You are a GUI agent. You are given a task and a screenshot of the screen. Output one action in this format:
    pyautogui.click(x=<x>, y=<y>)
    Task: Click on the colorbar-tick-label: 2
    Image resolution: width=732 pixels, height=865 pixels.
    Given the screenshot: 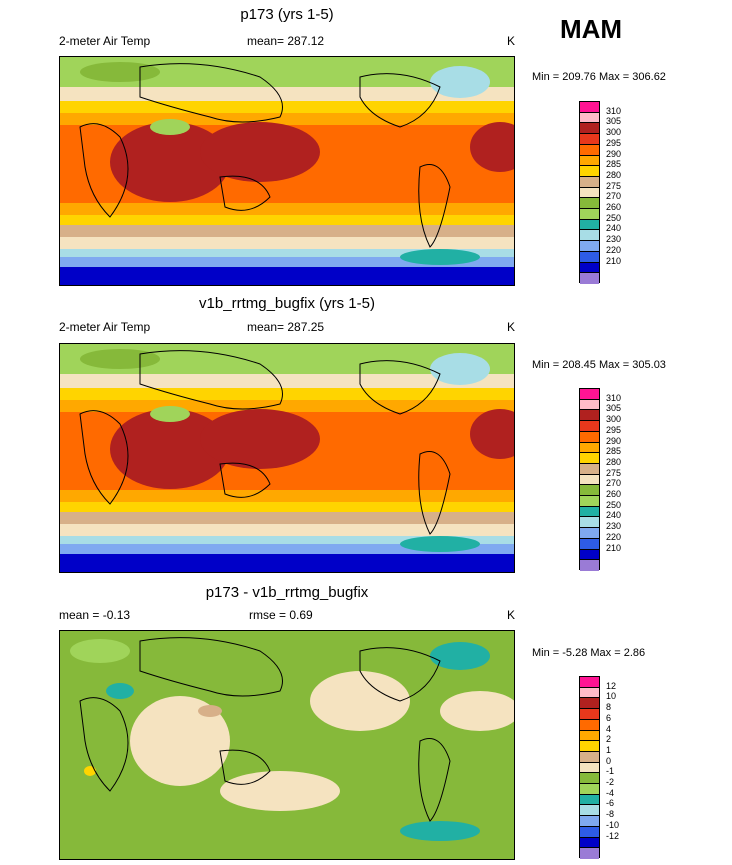 What is the action you would take?
    pyautogui.click(x=609, y=739)
    